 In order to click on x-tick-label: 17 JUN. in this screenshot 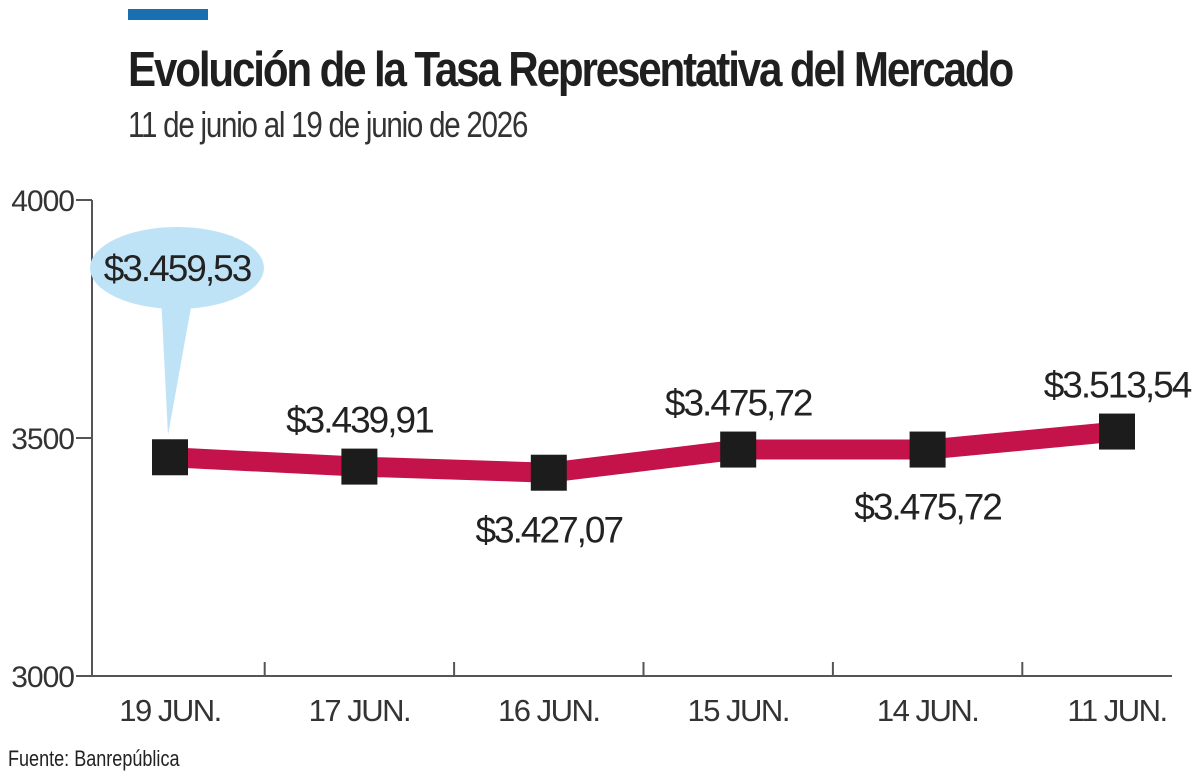, I will do `click(359, 710)`.